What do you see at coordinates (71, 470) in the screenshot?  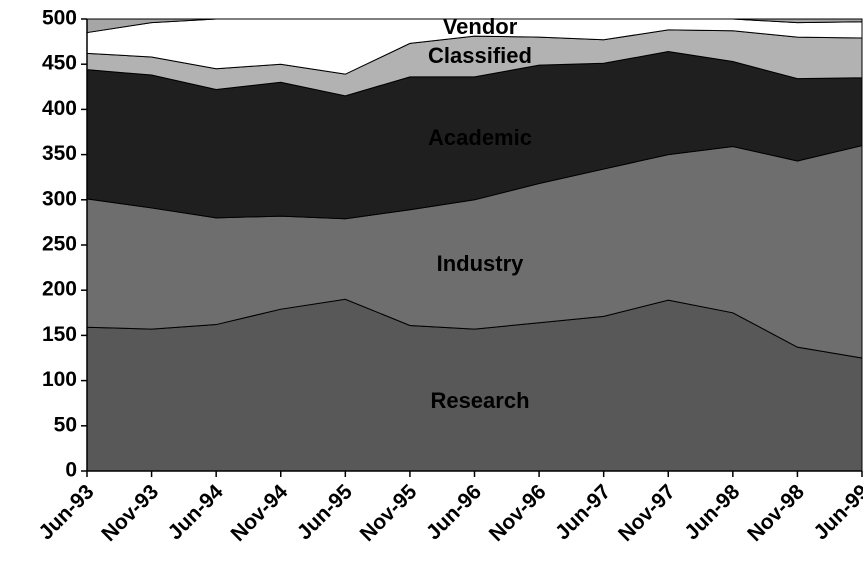 I see `y-tick-label: 0` at bounding box center [71, 470].